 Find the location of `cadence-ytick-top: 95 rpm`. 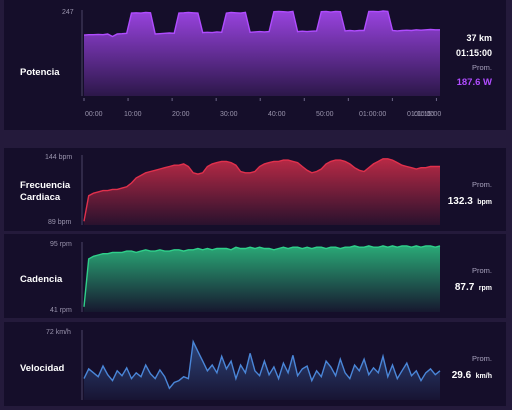

cadence-ytick-top: 95 rpm is located at coordinates (61, 244).